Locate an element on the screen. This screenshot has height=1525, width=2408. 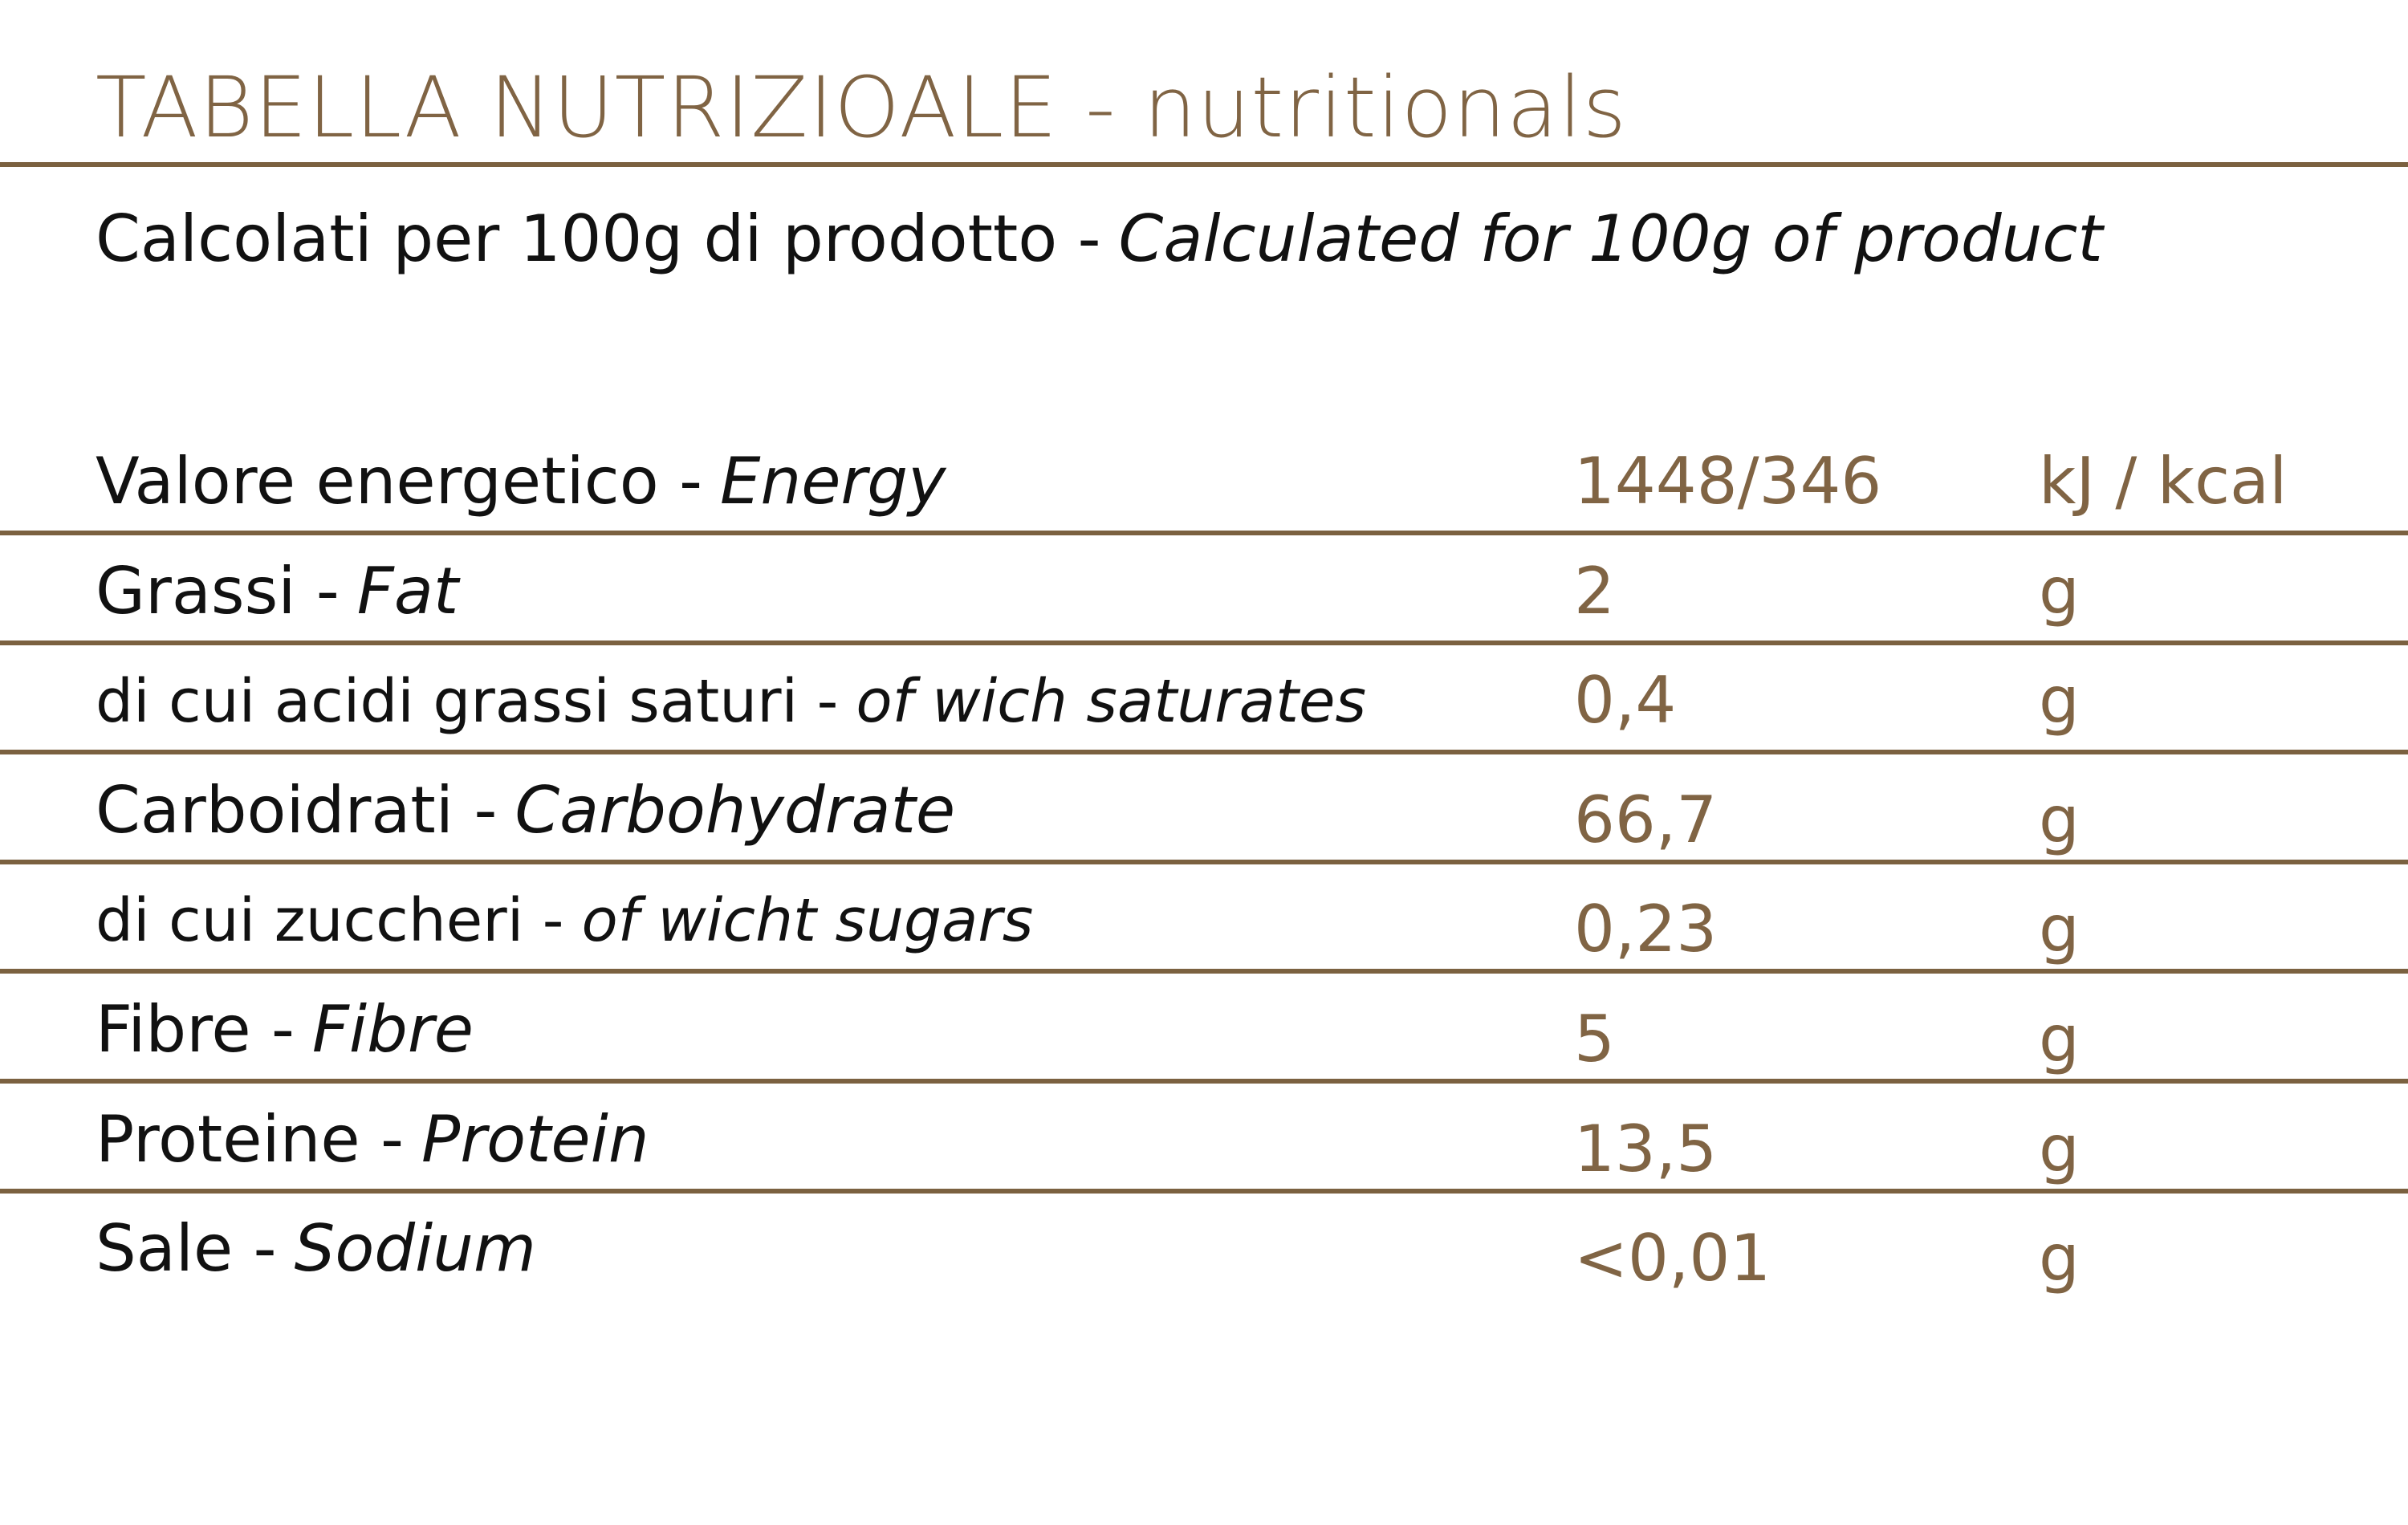
label-it: di cui zuccheri - is located at coordinates (330, 921).